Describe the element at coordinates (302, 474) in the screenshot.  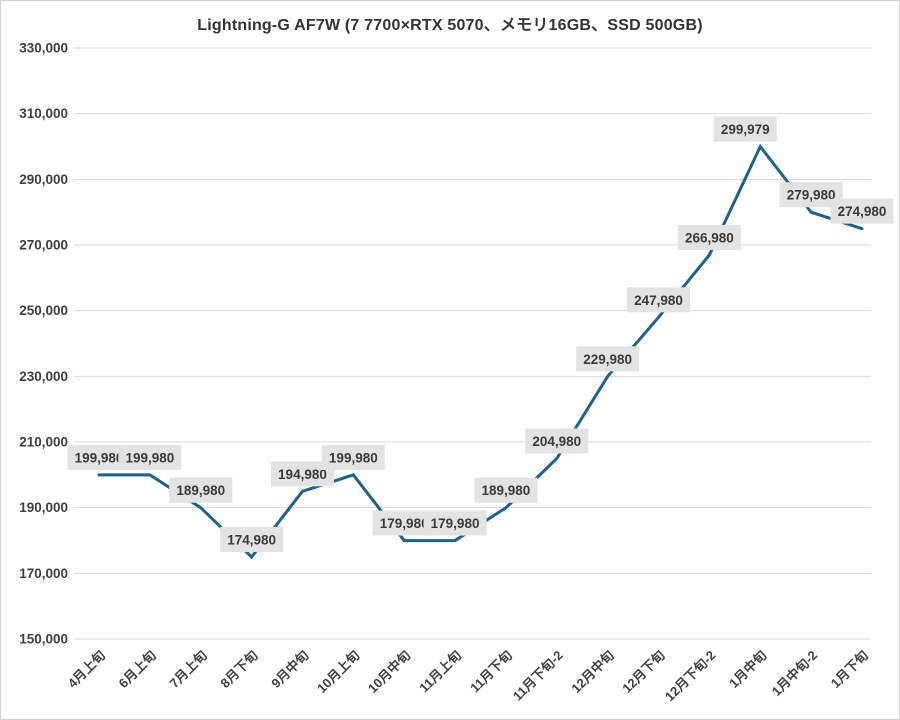
I see `data-label: 194,980` at that location.